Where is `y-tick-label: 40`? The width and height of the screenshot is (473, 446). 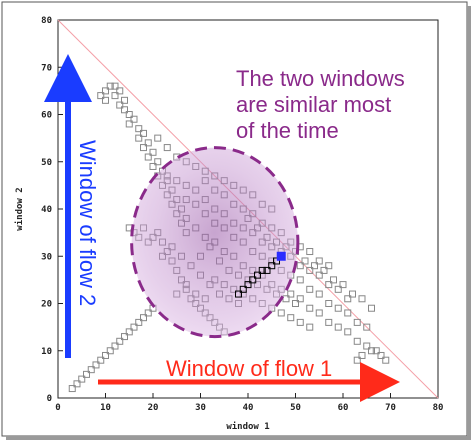 y-tick-label: 40 is located at coordinates (46, 210).